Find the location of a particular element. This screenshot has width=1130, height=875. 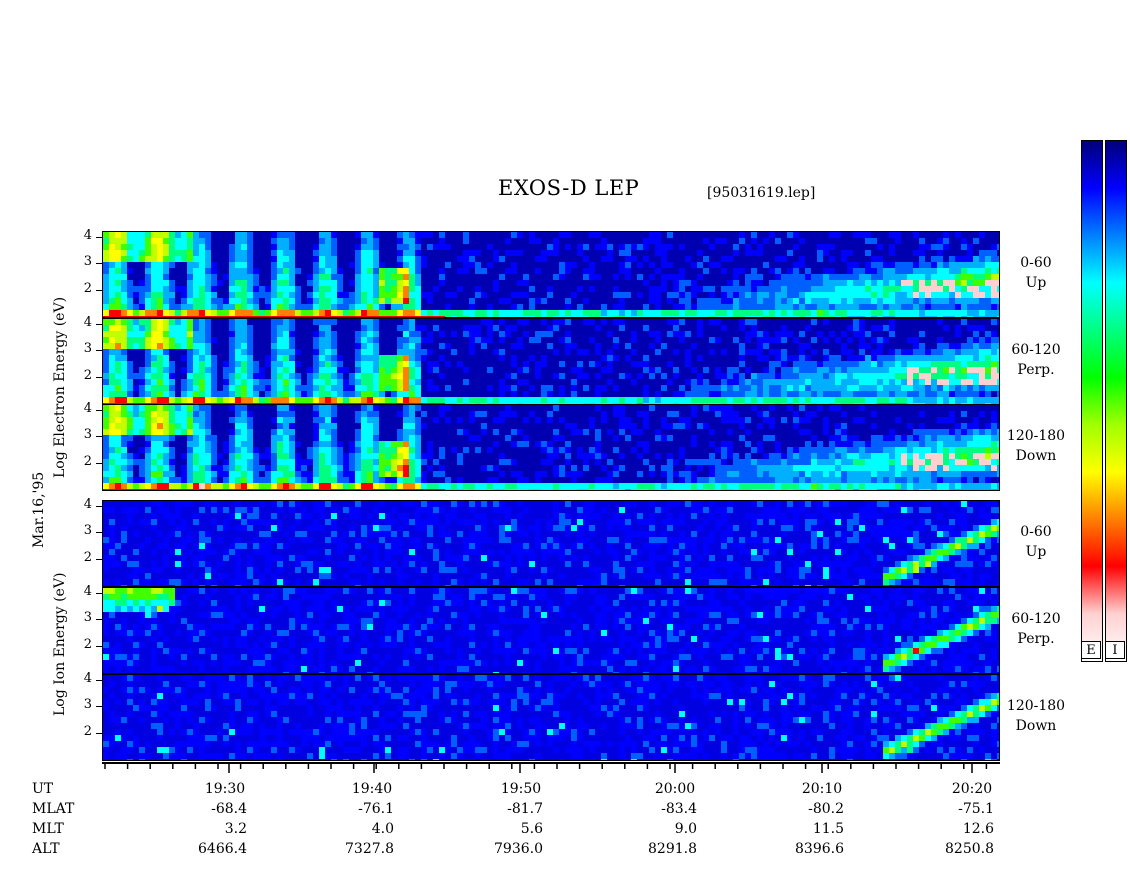

ephemeris-ut-value: 20:10 is located at coordinates (822, 789).